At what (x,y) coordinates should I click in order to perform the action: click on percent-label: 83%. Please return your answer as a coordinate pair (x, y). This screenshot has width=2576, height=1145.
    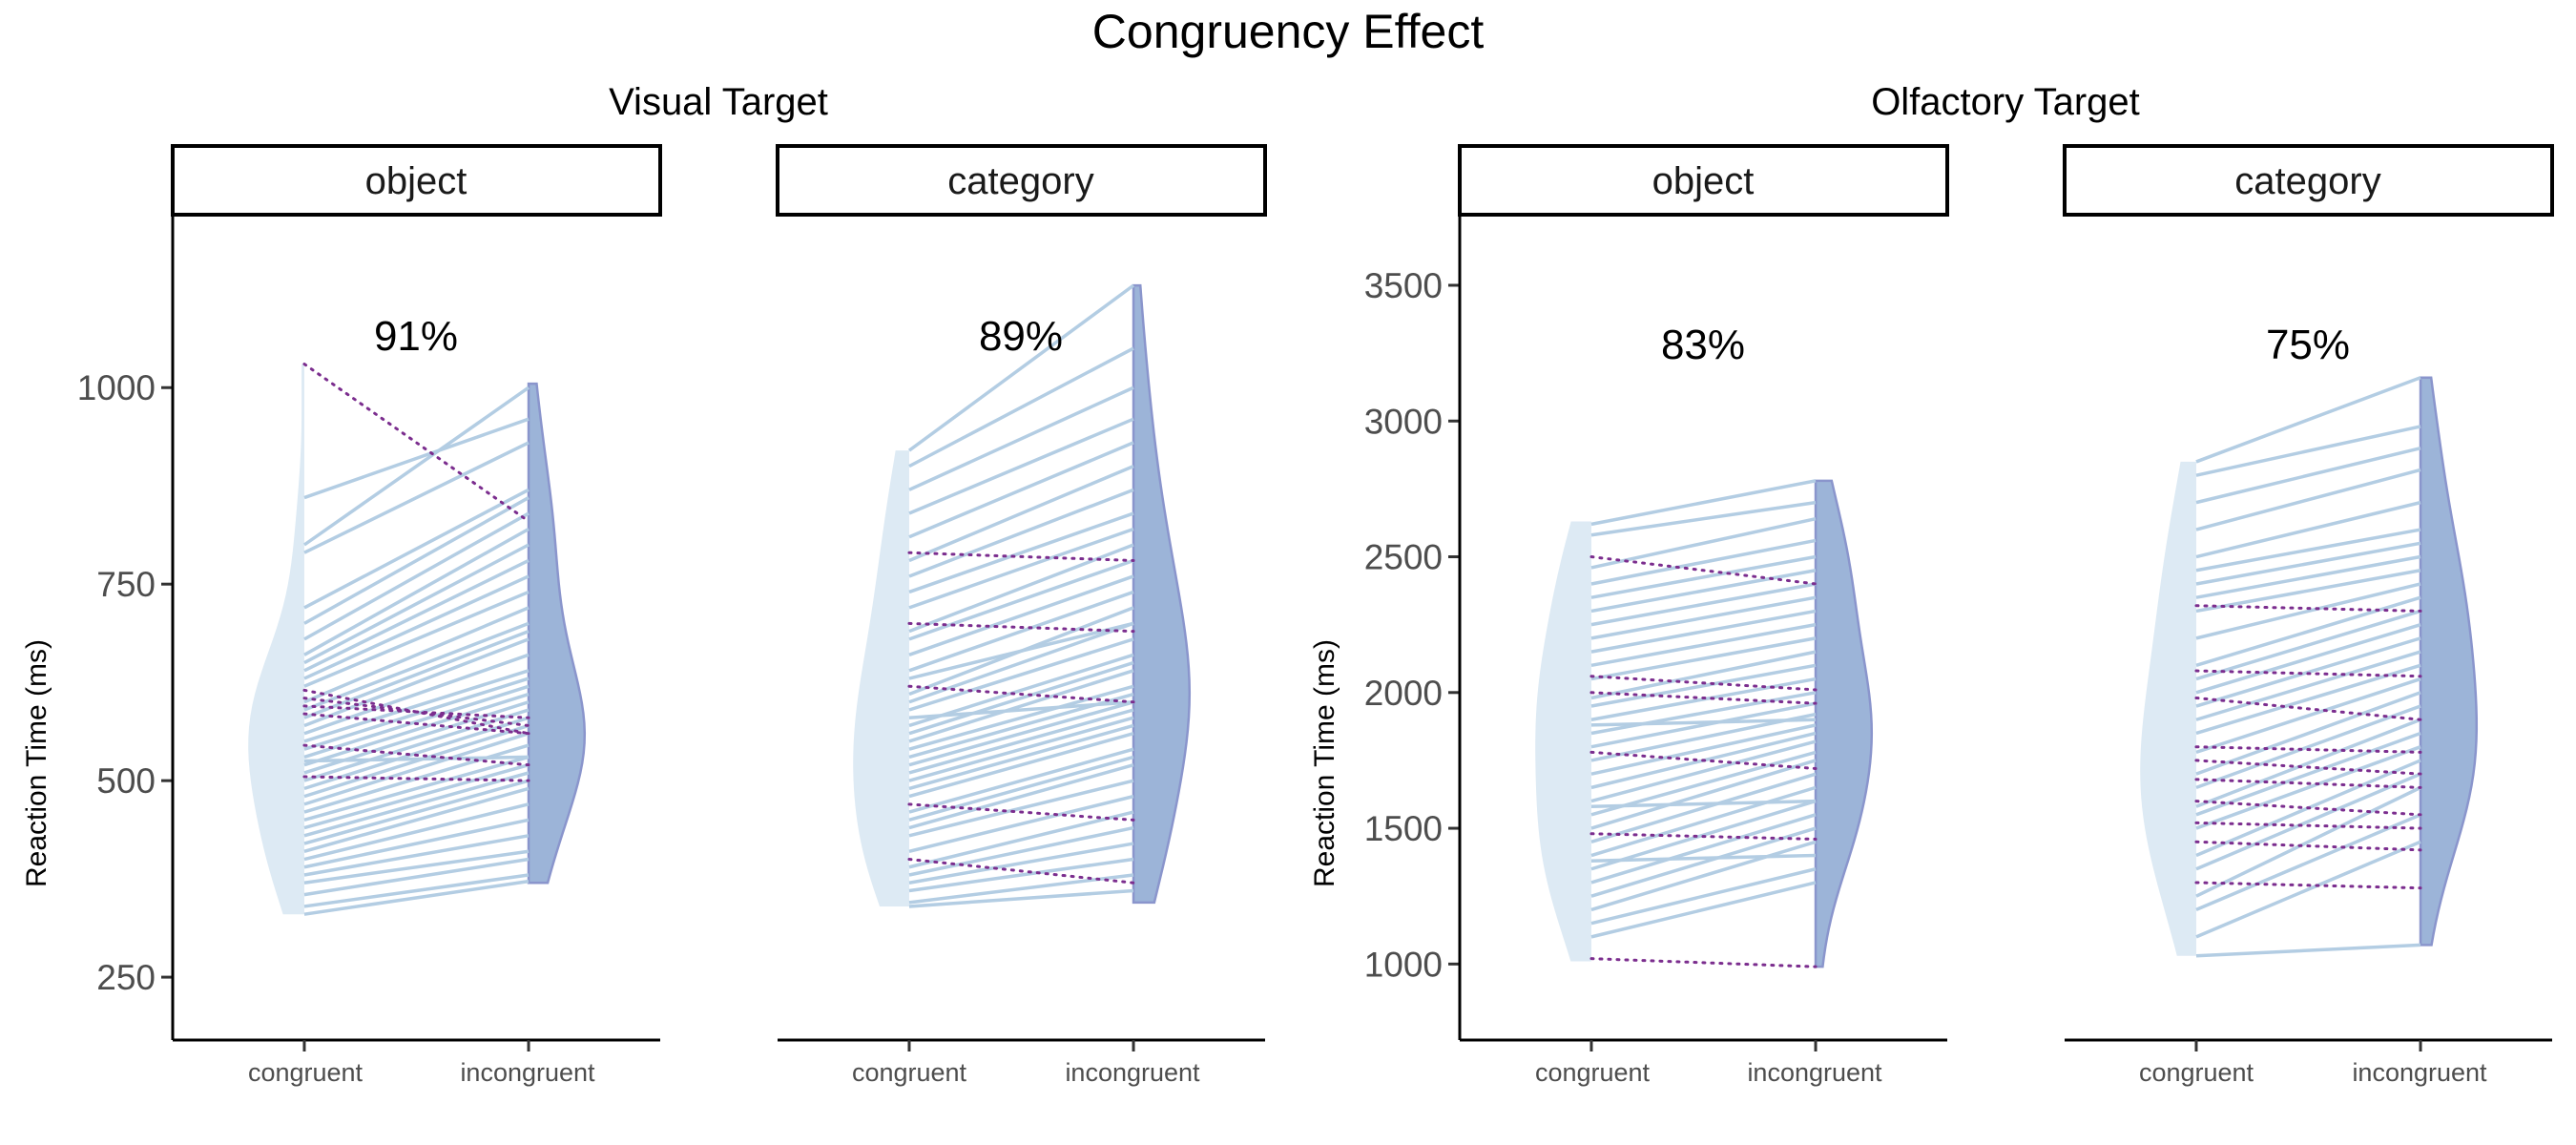
    Looking at the image, I should click on (1703, 345).